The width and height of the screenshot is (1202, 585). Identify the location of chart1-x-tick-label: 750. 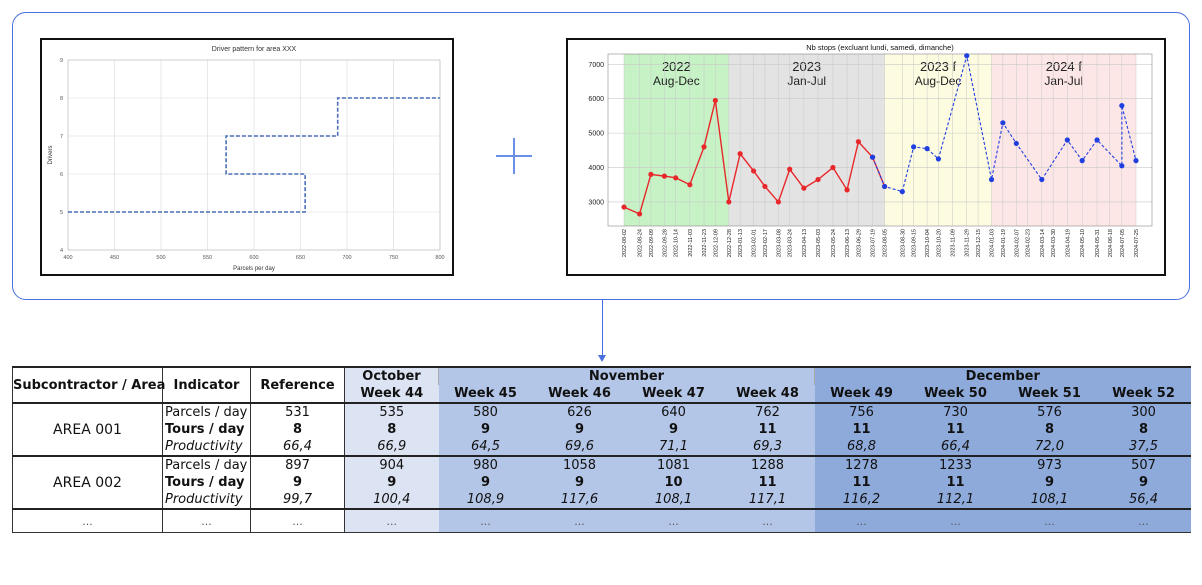
(393, 258).